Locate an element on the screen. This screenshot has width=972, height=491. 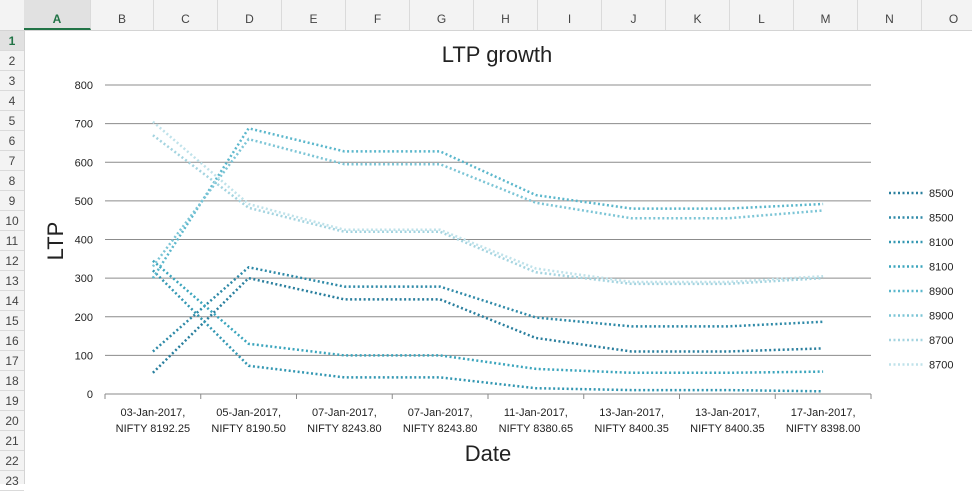
row-header-18: 18 is located at coordinates (12, 381).